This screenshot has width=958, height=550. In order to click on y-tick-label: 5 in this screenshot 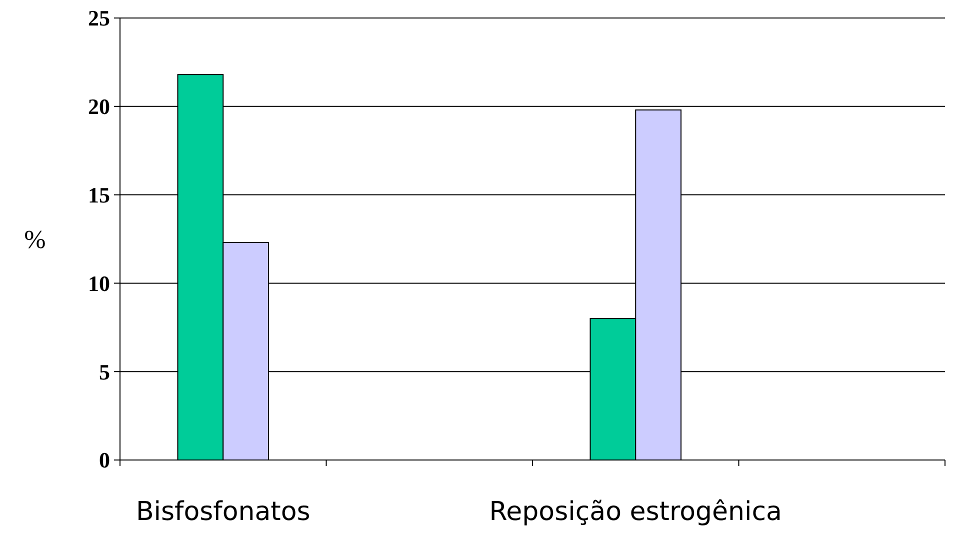, I will do `click(104, 371)`.